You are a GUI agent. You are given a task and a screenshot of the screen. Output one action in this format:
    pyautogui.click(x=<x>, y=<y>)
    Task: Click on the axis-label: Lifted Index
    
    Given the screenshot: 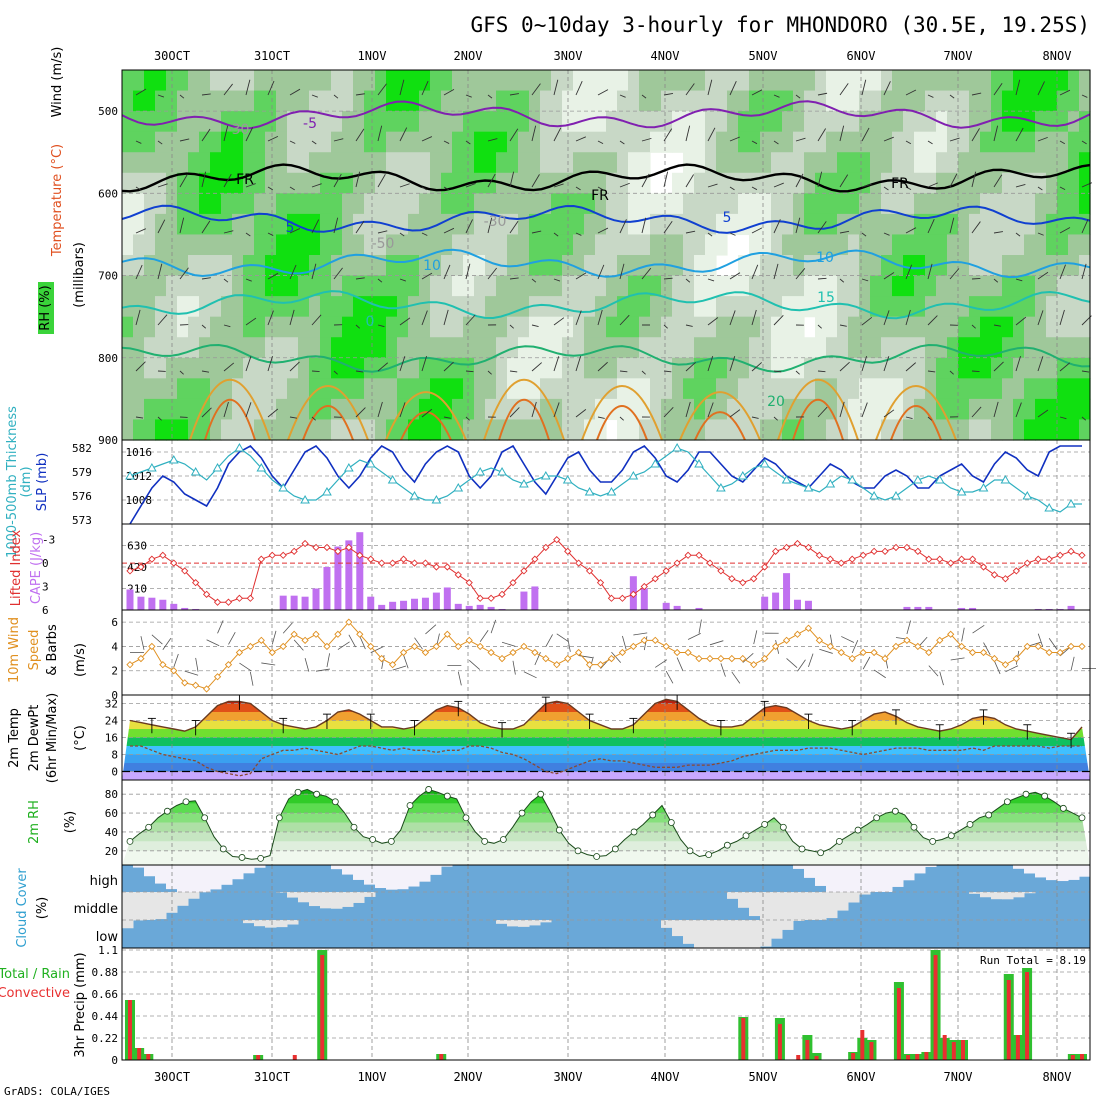 What is the action you would take?
    pyautogui.click(x=16, y=567)
    